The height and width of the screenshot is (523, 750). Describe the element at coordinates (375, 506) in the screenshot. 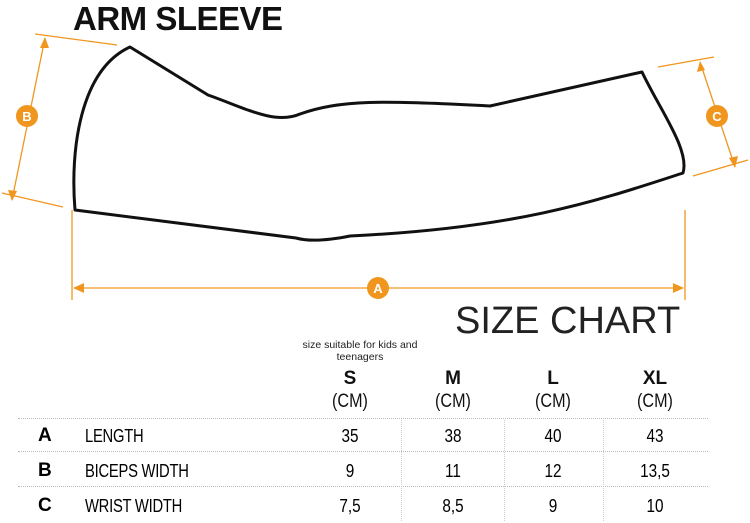

I see `table-row: C WRIST WIDTH 7,5 8,5 9 10` at that location.